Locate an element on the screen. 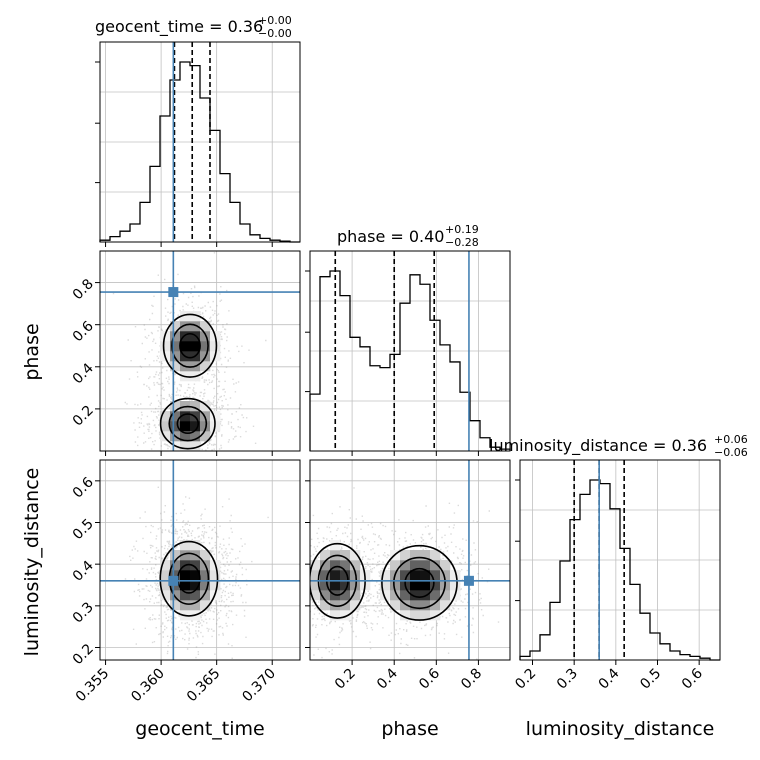 This screenshot has width=760, height=760. hist-luminosity-distance-xtick-label-4: 0.6 is located at coordinates (692, 678).